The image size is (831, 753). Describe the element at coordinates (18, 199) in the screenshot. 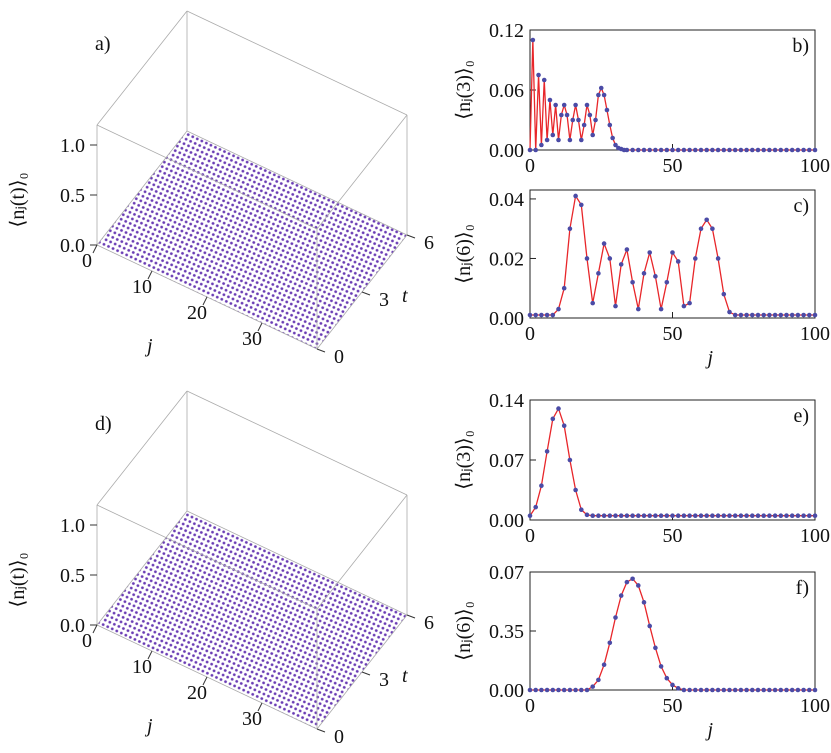

I see `z-axis-label: ⟨nⱼ(t)⟩₀` at that location.